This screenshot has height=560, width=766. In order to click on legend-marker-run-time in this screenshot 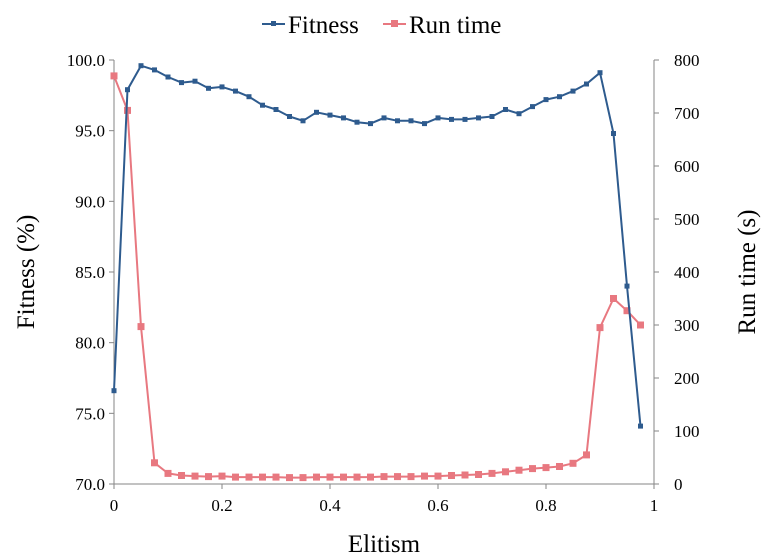, I will do `click(394, 23)`.